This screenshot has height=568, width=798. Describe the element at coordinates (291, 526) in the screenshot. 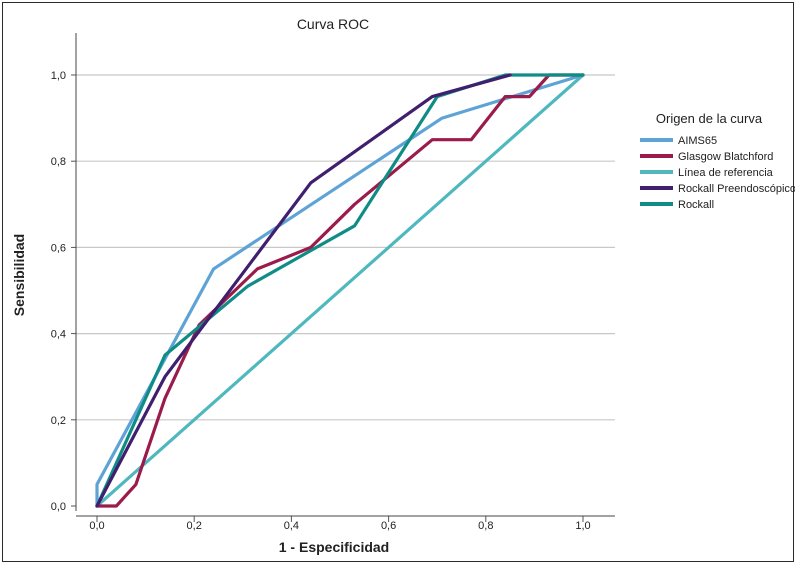

I see `x-tick-label: 0,4` at that location.